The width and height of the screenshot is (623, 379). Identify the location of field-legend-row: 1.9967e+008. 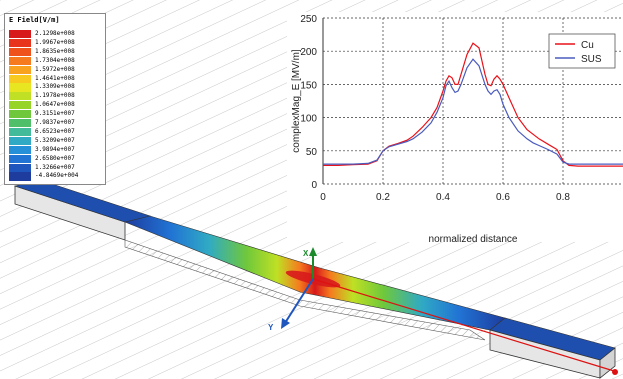
(55, 43).